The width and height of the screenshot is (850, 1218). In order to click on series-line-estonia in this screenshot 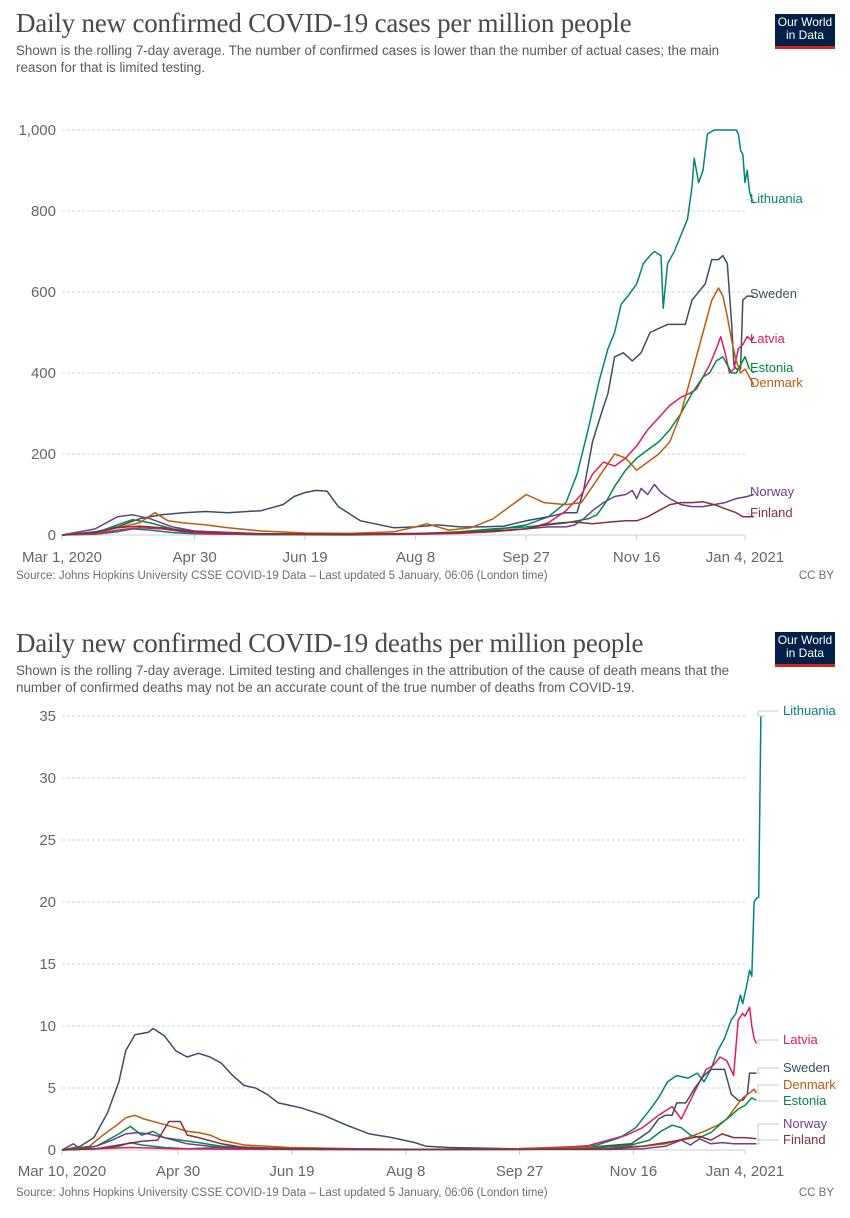, I will do `click(408, 446)`.